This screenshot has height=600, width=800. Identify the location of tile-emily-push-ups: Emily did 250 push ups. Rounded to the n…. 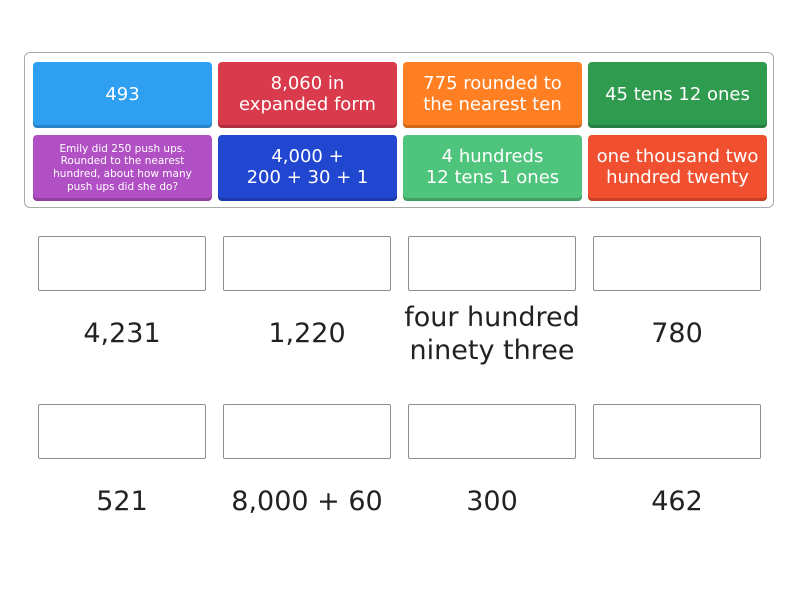
(122, 168).